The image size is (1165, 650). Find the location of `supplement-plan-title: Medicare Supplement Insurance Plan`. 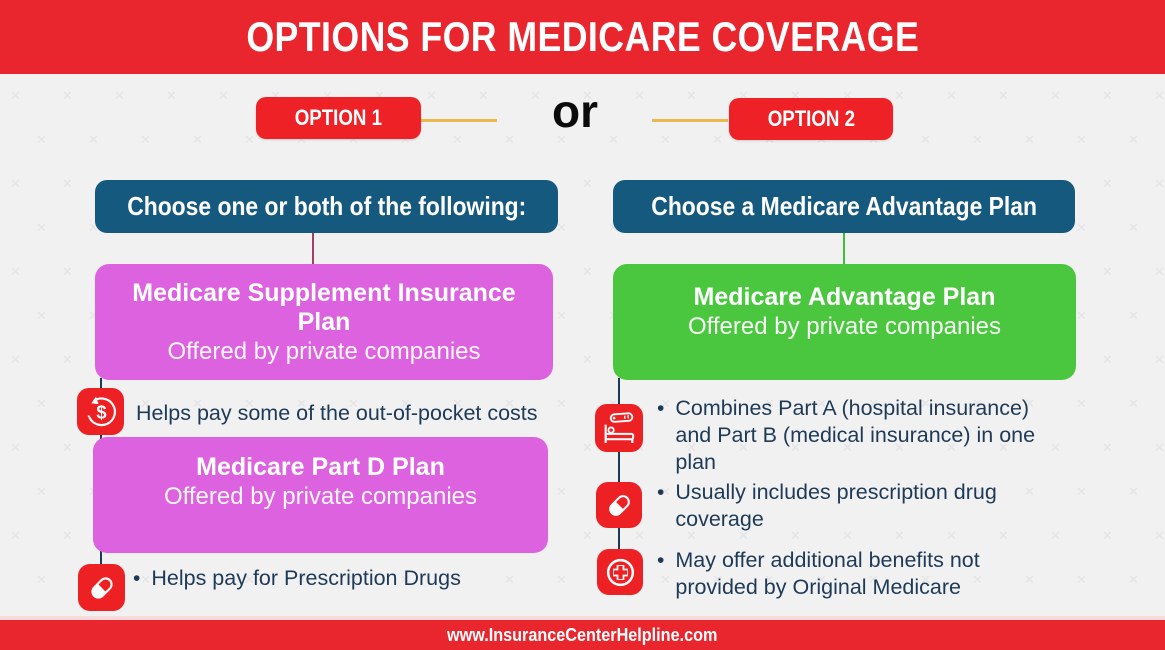

supplement-plan-title: Medicare Supplement Insurance Plan is located at coordinates (324, 307).